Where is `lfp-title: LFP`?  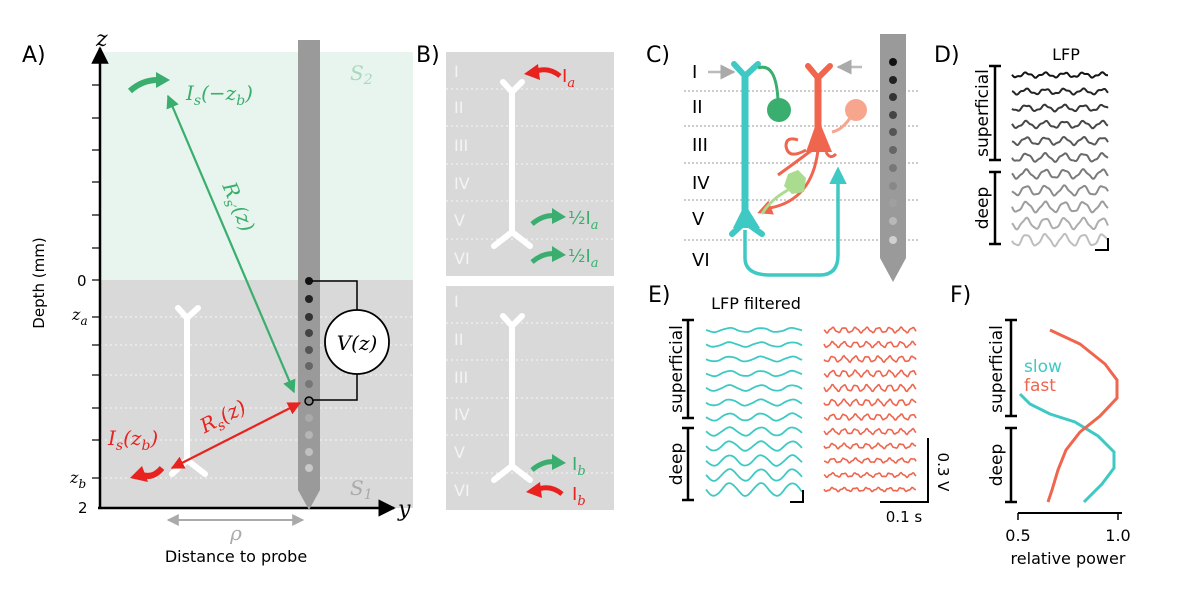 lfp-title: LFP is located at coordinates (1066, 54).